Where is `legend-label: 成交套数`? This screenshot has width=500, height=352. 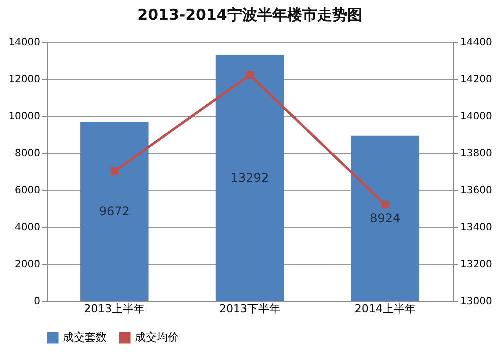 legend-label: 成交套数 is located at coordinates (85, 337).